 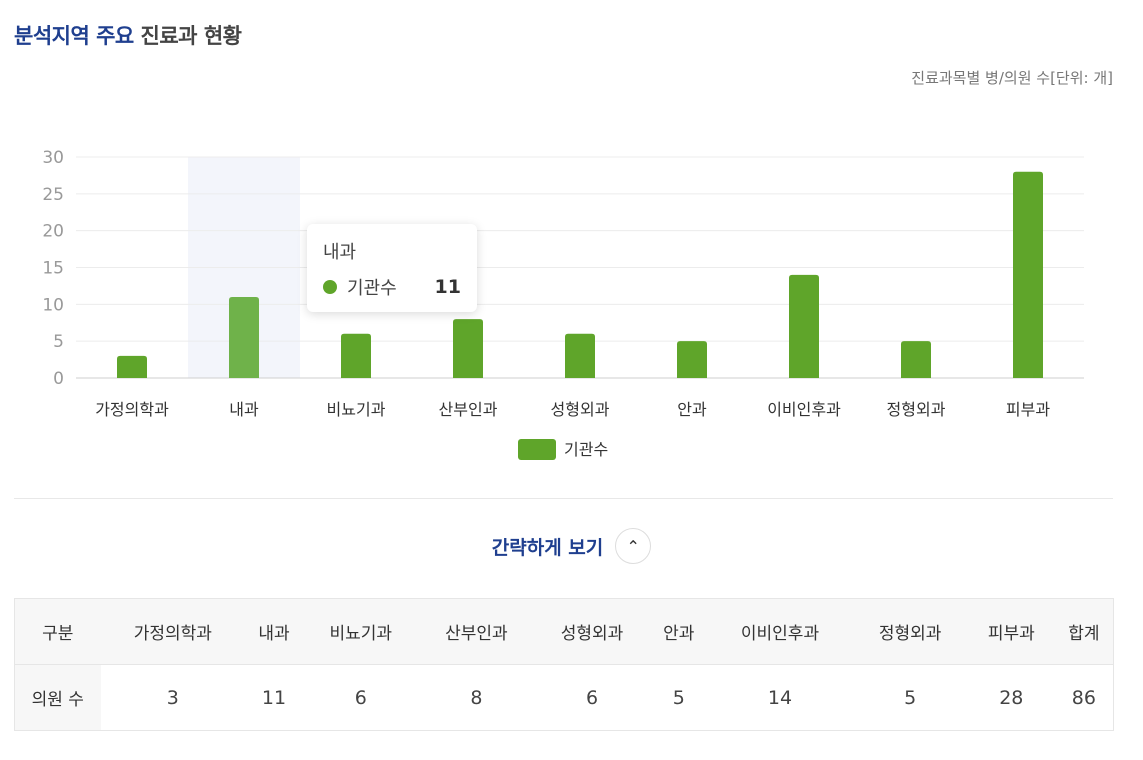 I want to click on tooltip-series-label: 기관수, so click(x=372, y=288).